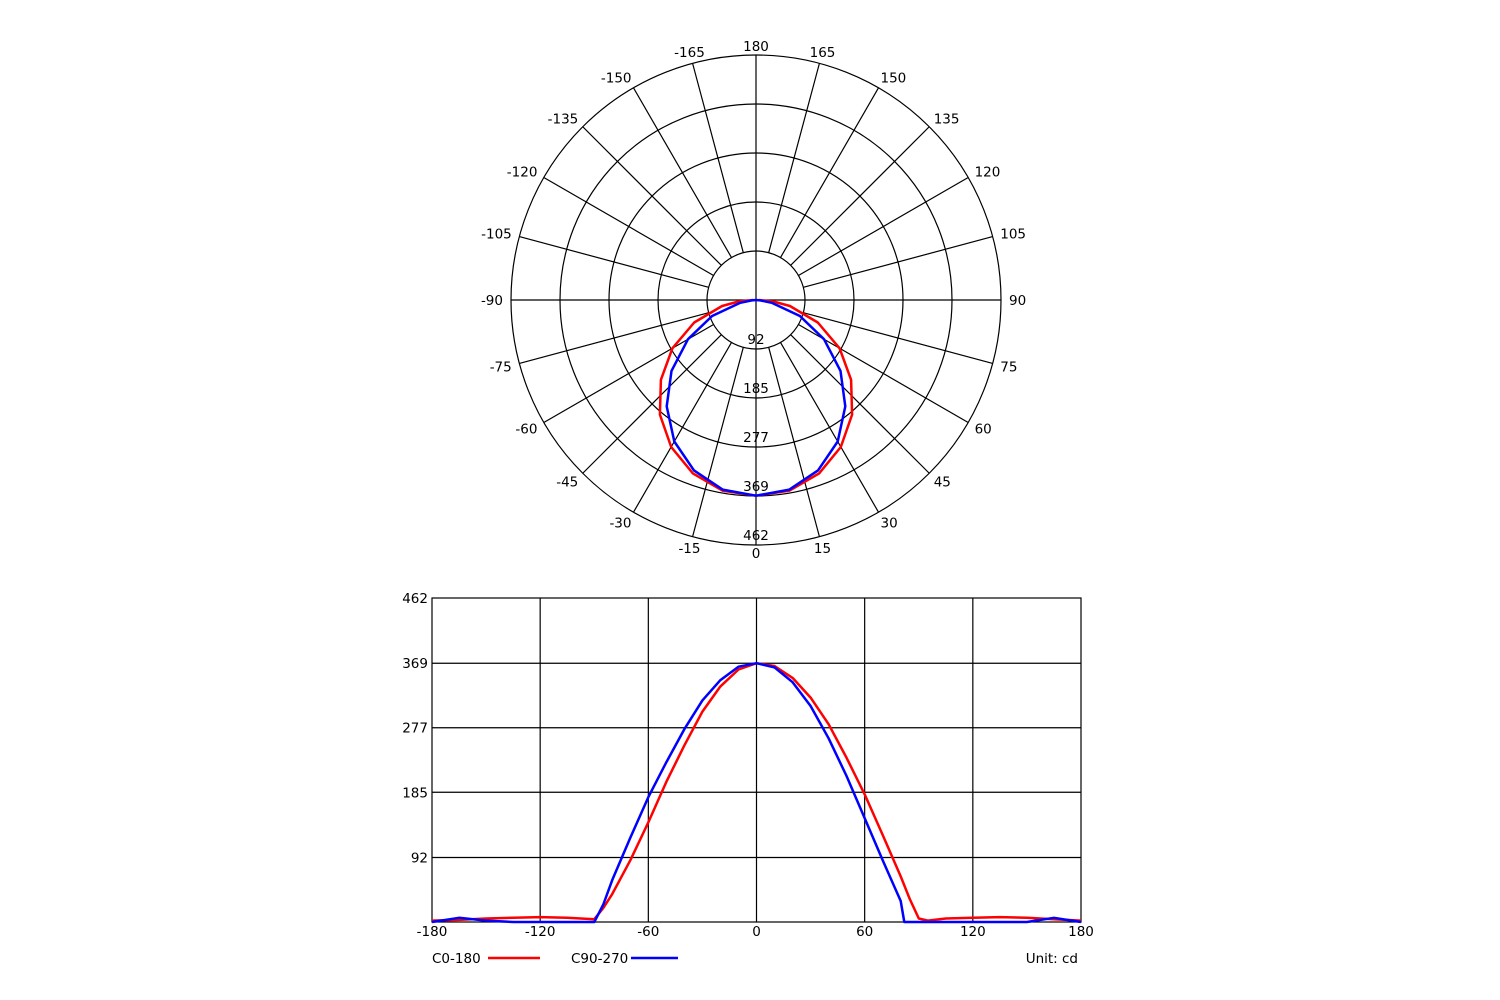 The width and height of the screenshot is (1500, 1000). Describe the element at coordinates (567, 483) in the screenshot. I see `polar-angle-label: -45` at that location.